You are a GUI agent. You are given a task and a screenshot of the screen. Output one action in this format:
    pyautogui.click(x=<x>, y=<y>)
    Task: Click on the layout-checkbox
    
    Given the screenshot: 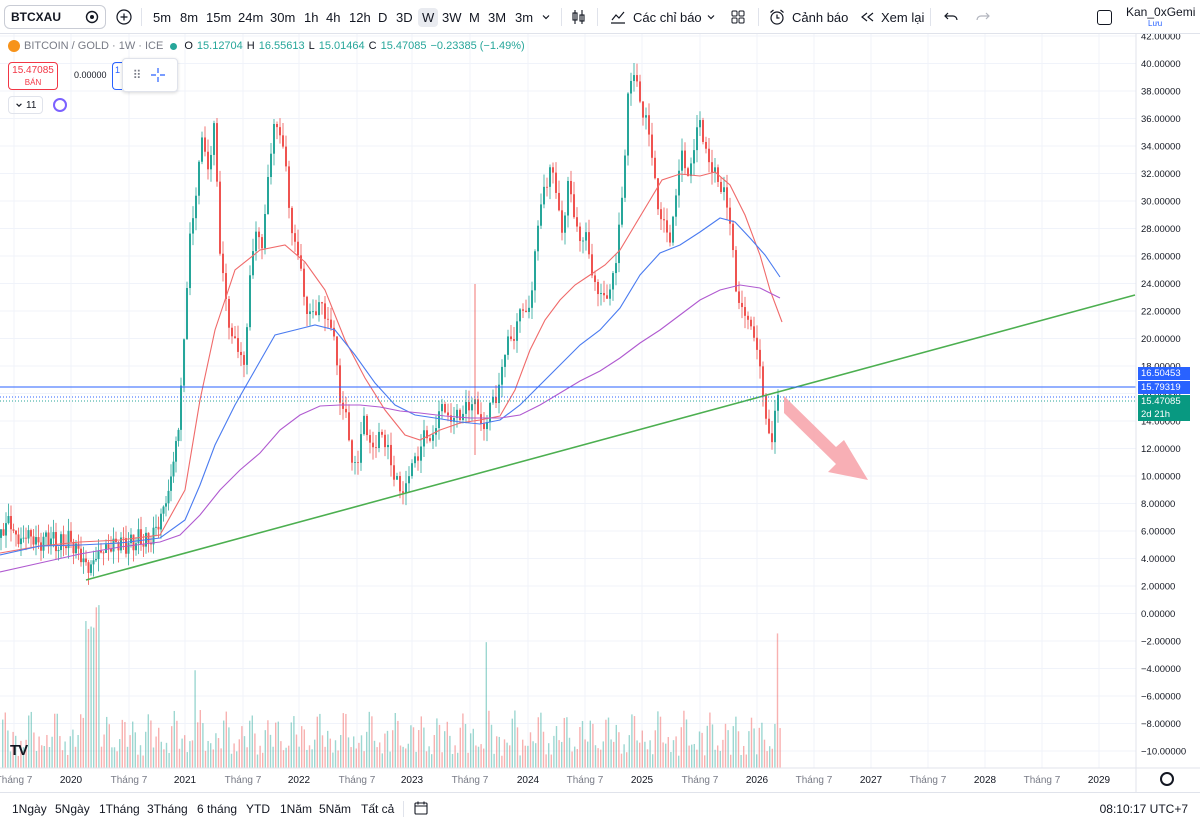 What is the action you would take?
    pyautogui.click(x=1104, y=17)
    